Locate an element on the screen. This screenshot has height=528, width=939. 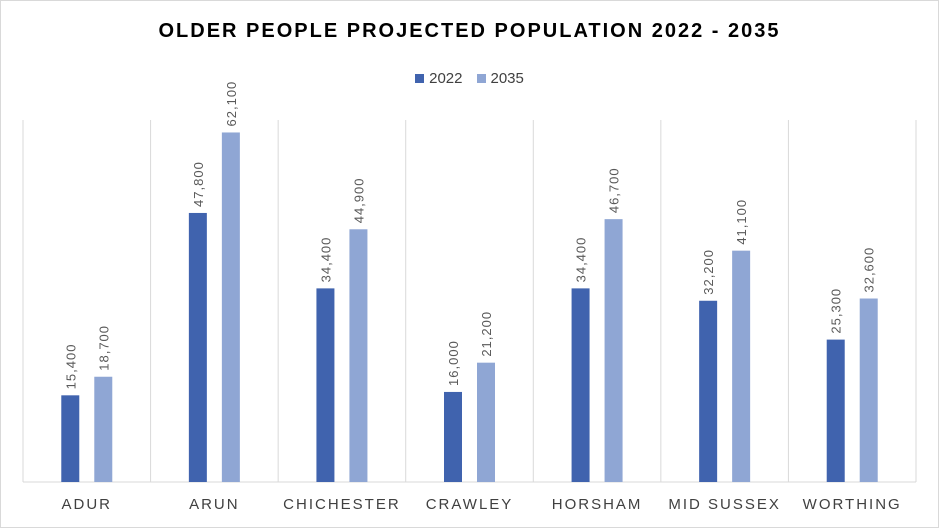
legend-item-2022: 2022 is located at coordinates (439, 78).